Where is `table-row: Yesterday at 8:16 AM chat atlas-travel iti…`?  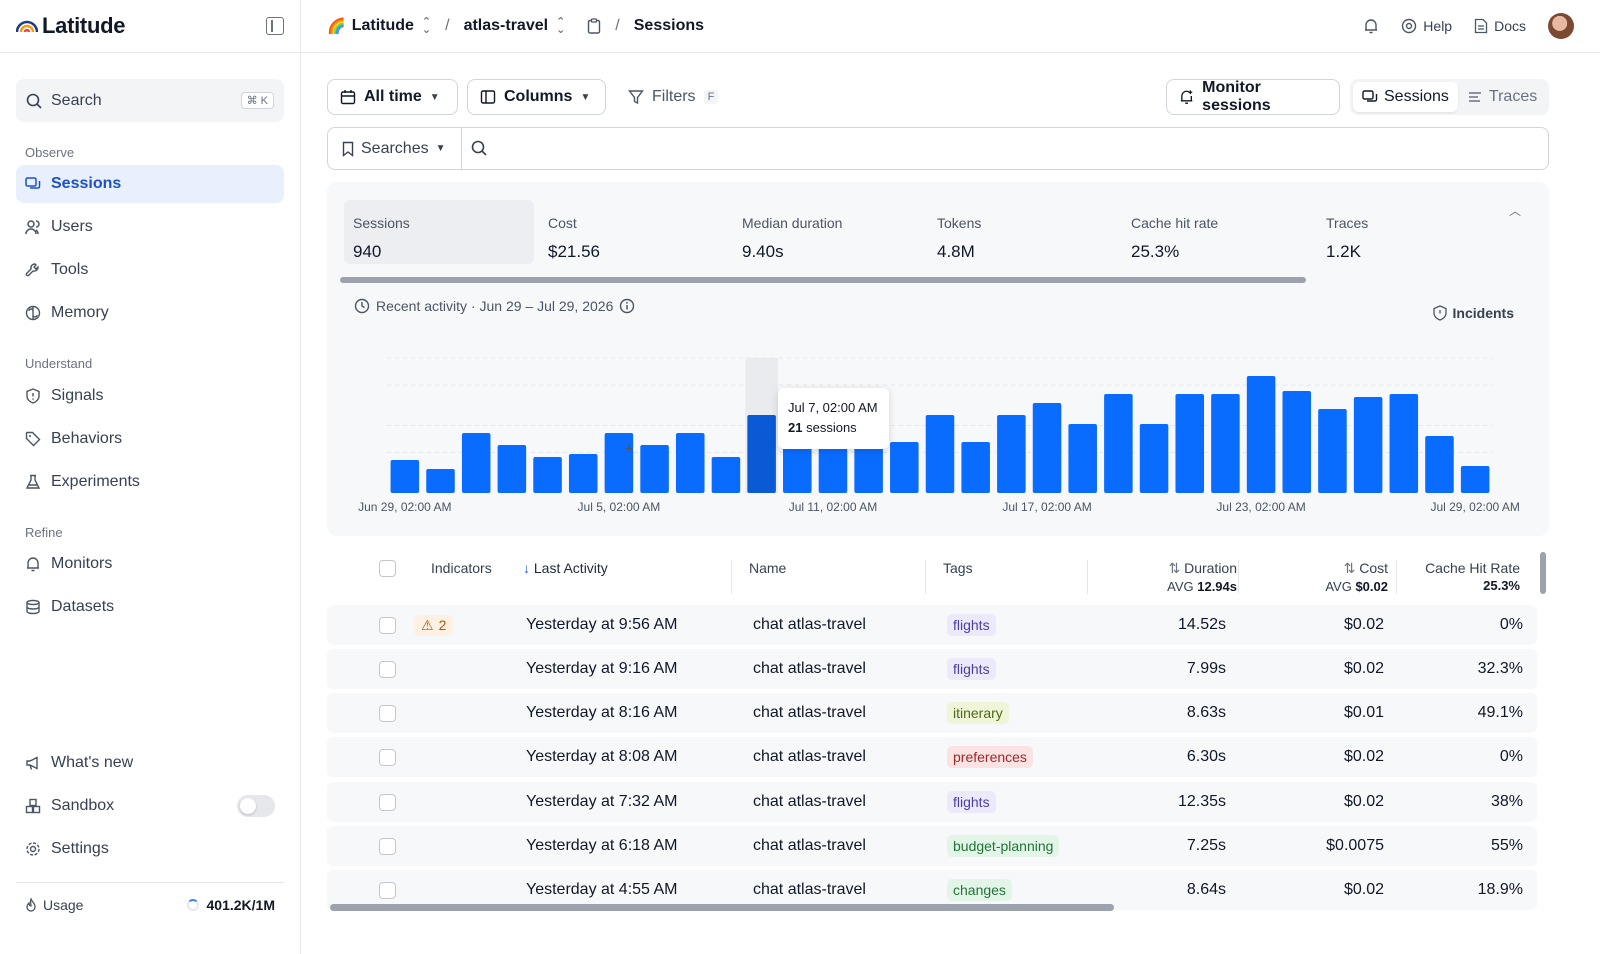
table-row: Yesterday at 8:16 AM chat atlas-travel iti… is located at coordinates (932, 713).